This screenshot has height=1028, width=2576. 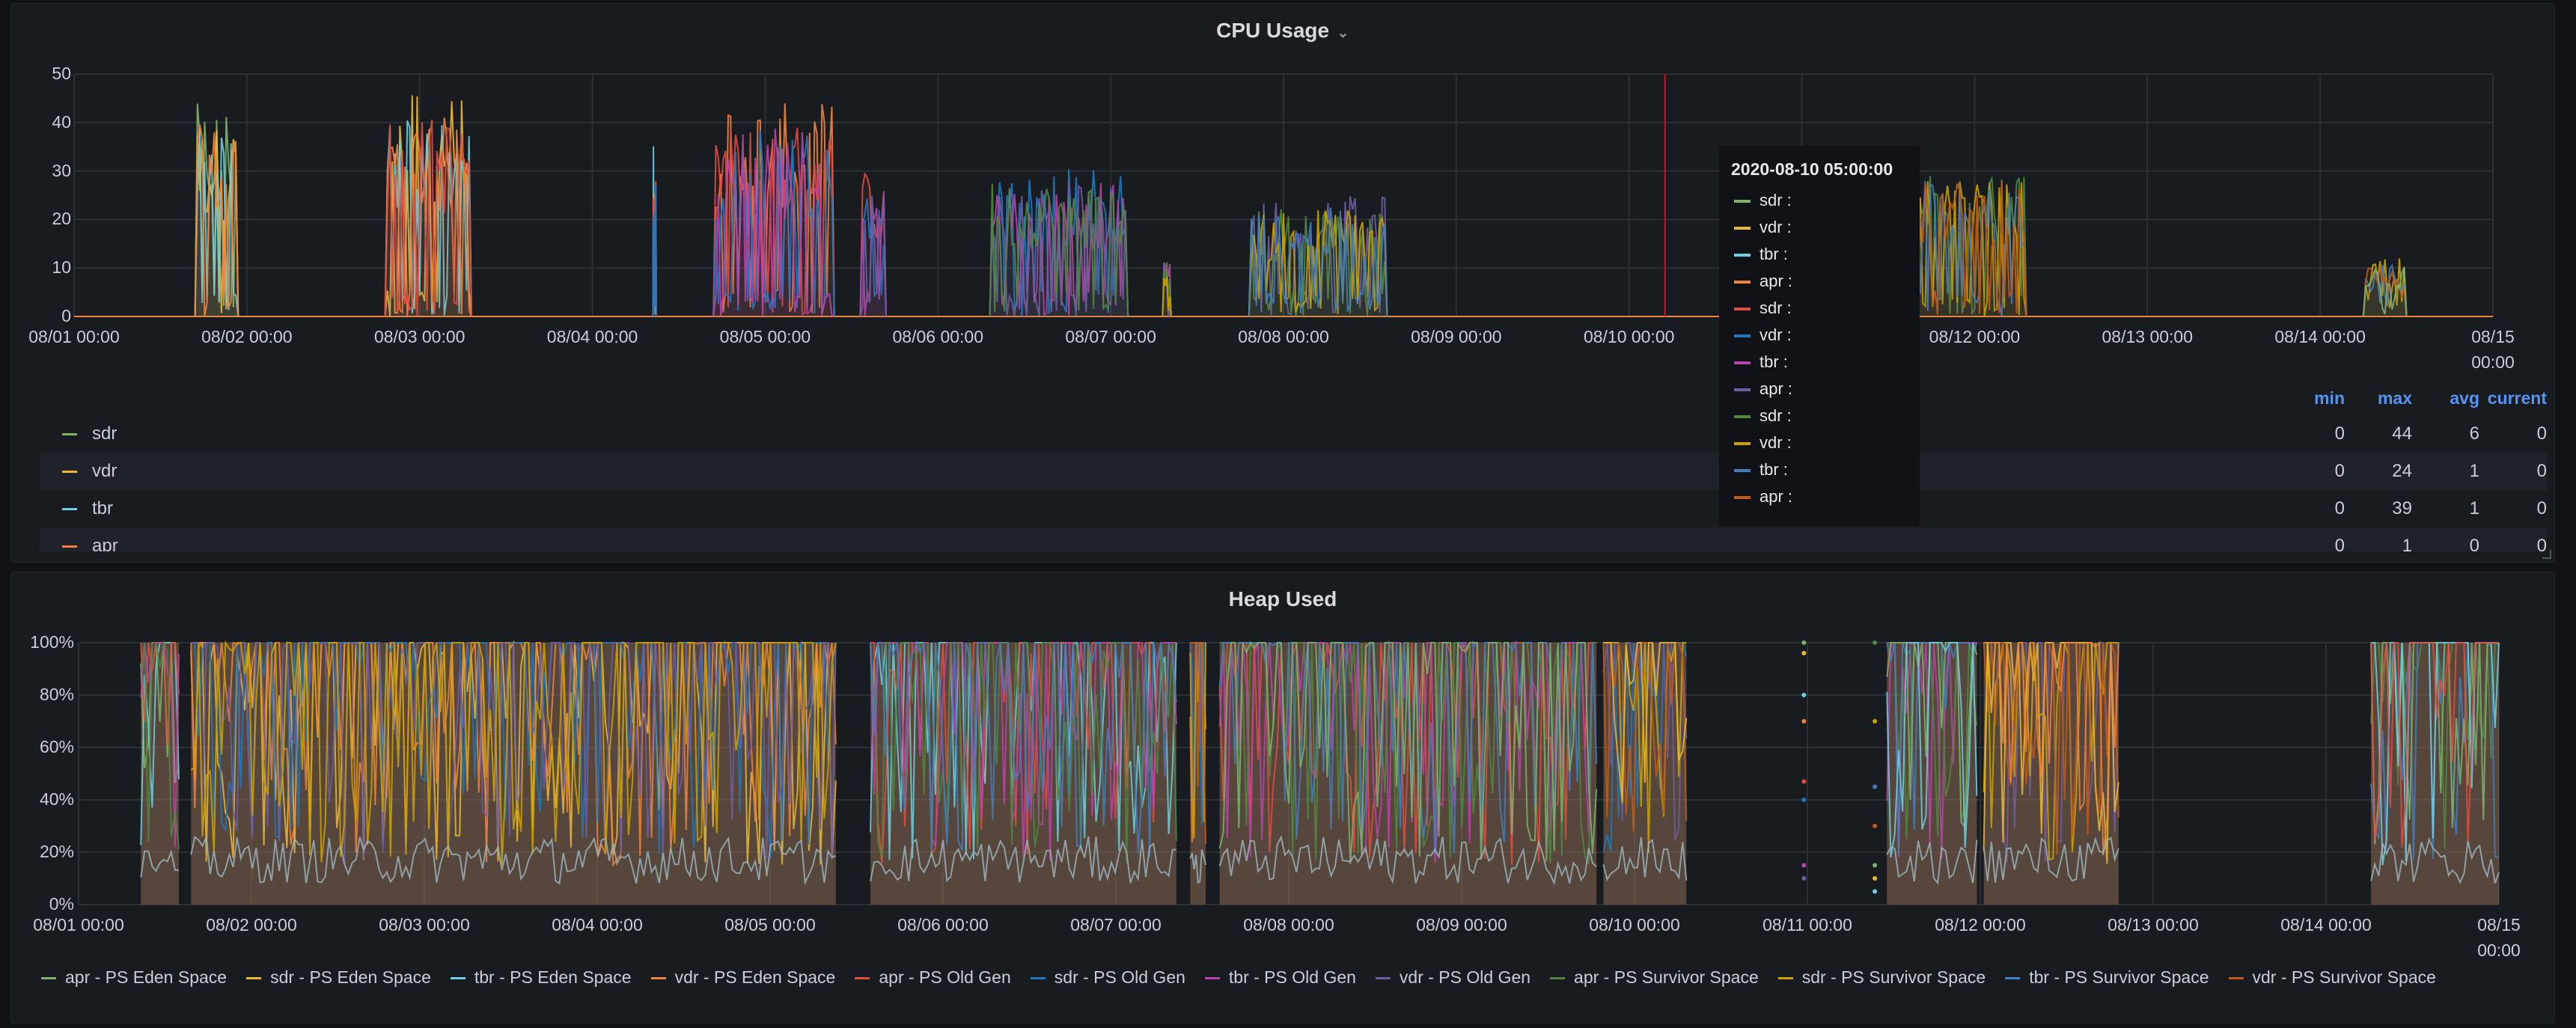 What do you see at coordinates (1119, 977) in the screenshot?
I see `legend-series-name: sdr - PS Old Gen` at bounding box center [1119, 977].